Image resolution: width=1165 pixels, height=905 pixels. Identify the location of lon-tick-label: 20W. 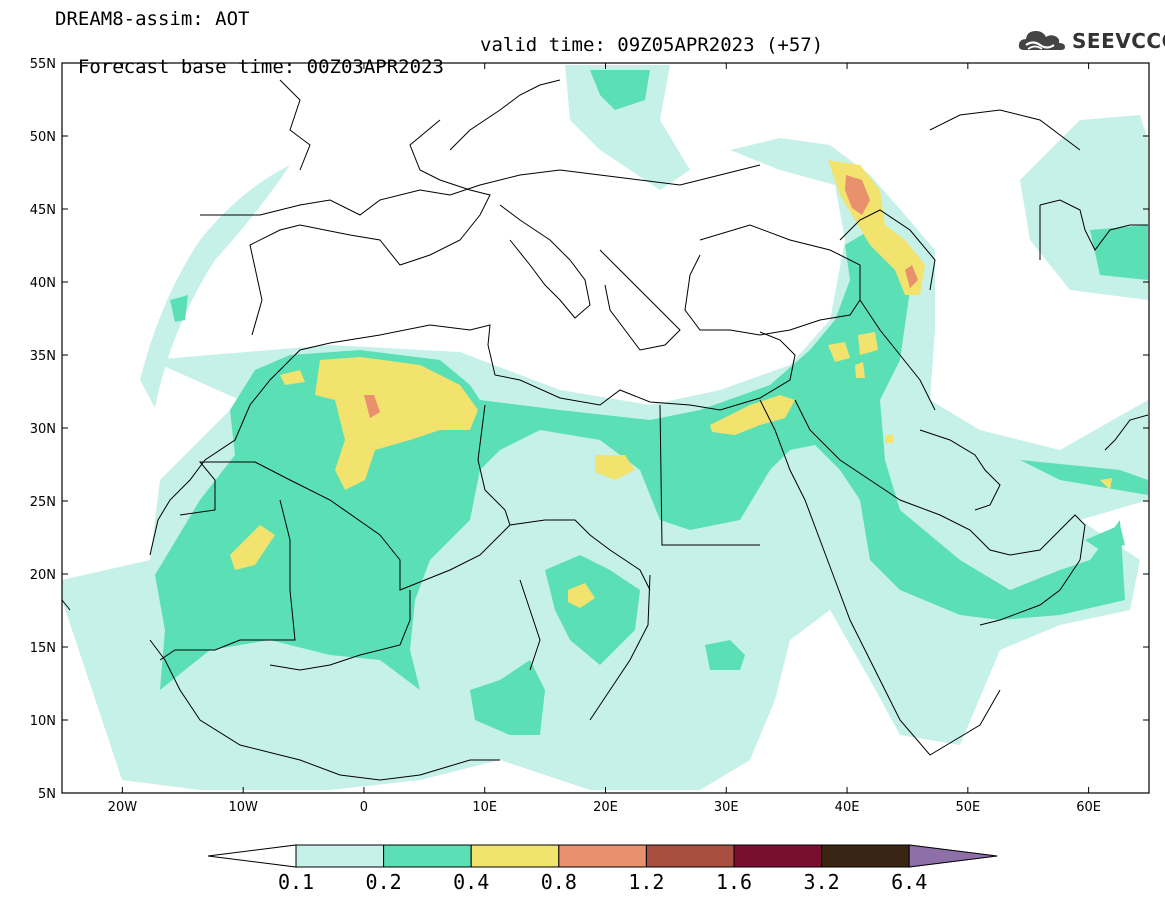
(123, 807).